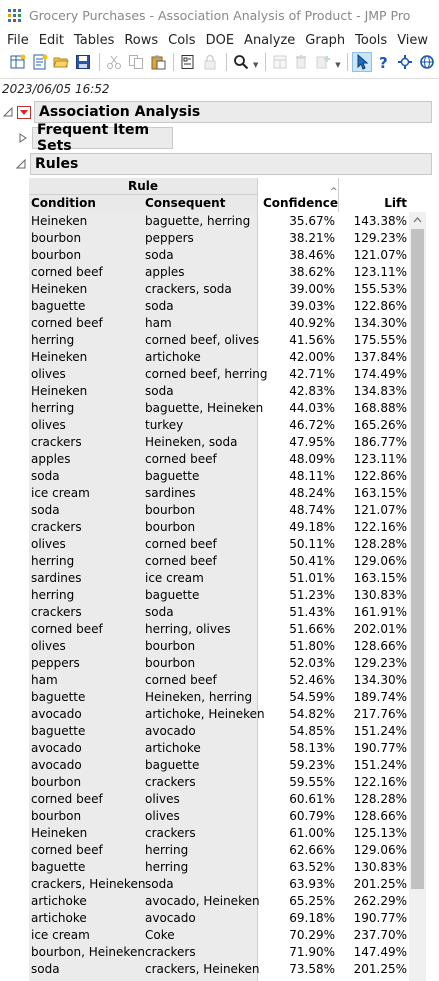 This screenshot has width=439, height=981. Describe the element at coordinates (280, 62) in the screenshot. I see `layout-icon` at that location.